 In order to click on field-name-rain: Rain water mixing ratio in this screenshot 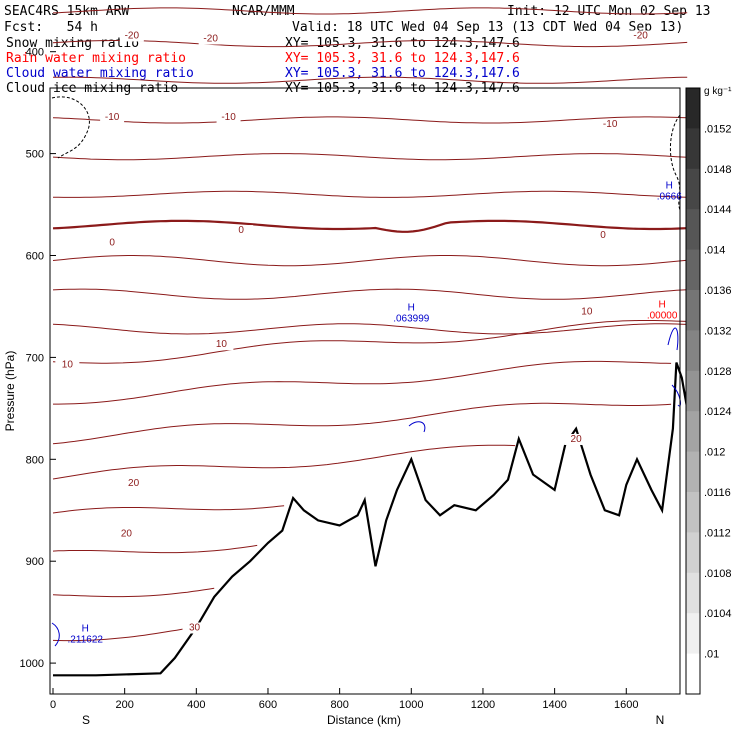, I will do `click(96, 58)`.